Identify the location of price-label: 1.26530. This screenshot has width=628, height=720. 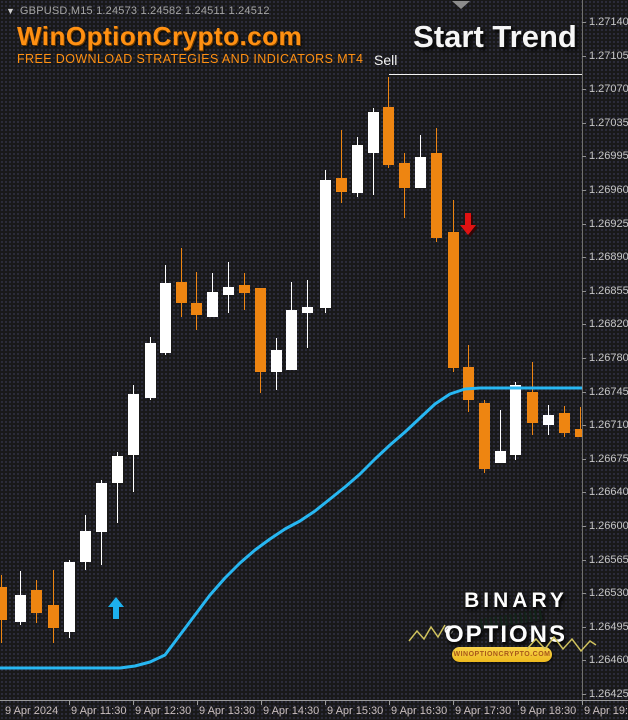
(608, 593).